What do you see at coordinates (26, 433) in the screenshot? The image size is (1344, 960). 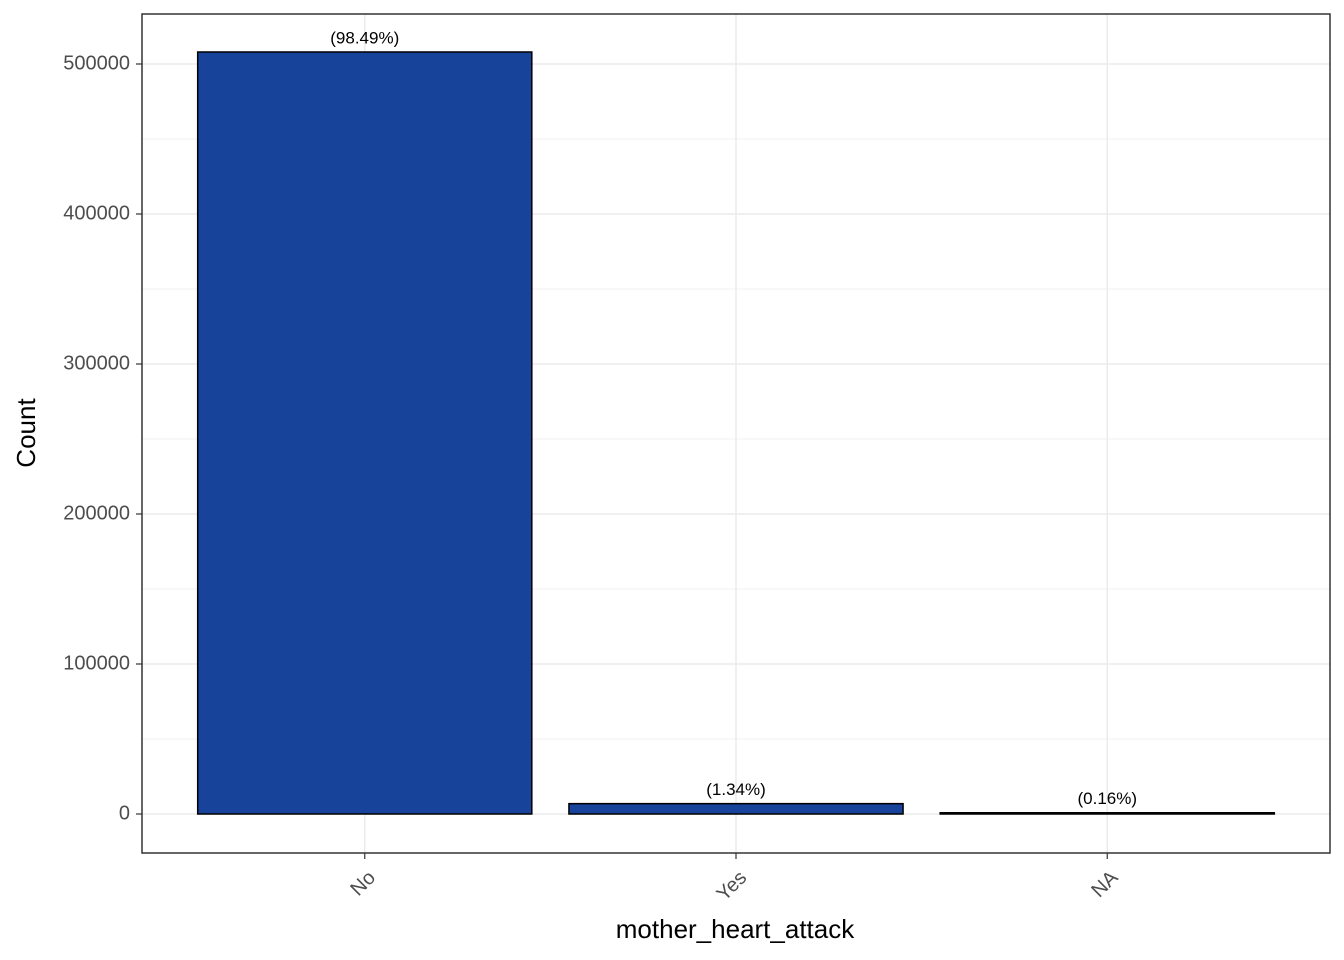 I see `y-axis-title: Count` at bounding box center [26, 433].